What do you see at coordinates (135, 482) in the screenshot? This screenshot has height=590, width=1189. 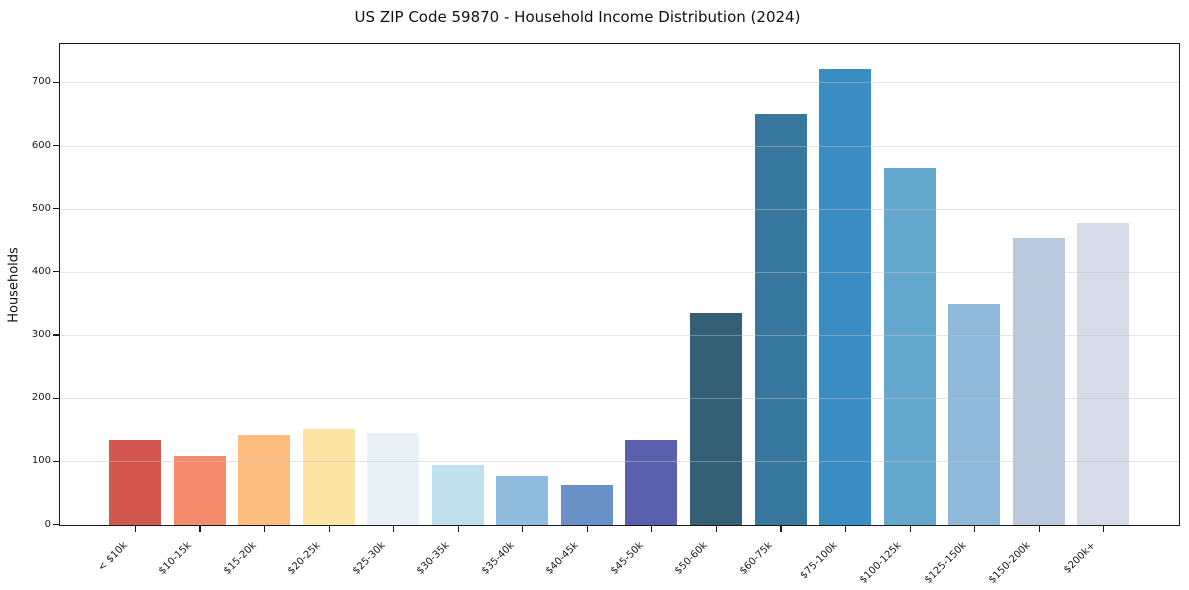 I see `bar-10k` at bounding box center [135, 482].